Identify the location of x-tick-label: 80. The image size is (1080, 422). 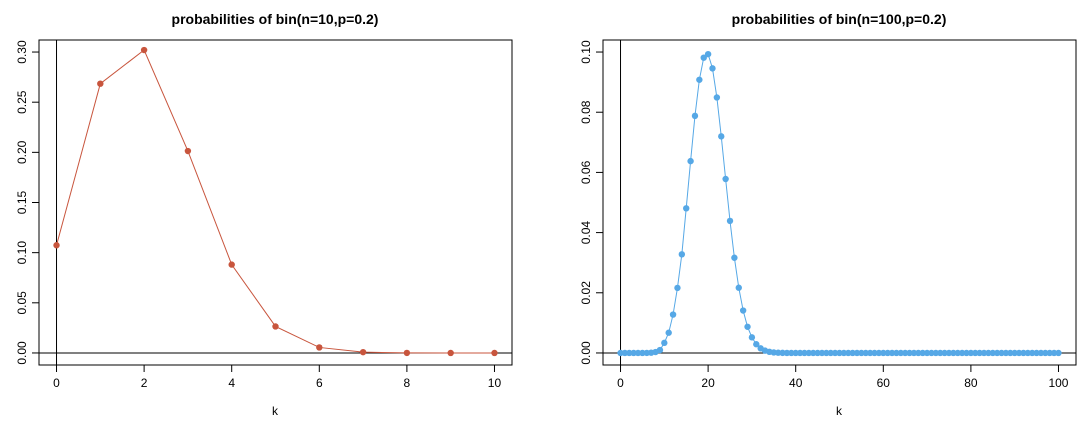
(971, 383).